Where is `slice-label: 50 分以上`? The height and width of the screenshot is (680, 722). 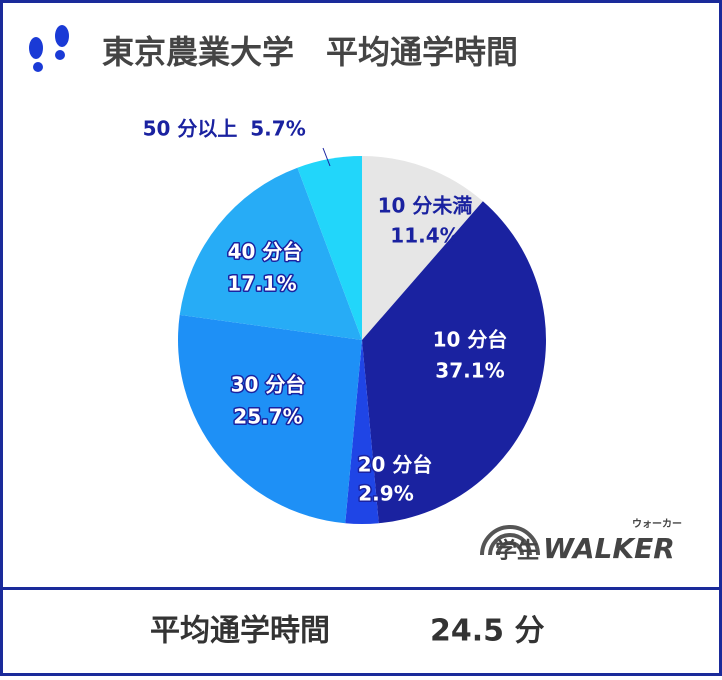
slice-label: 50 分以上 is located at coordinates (190, 129).